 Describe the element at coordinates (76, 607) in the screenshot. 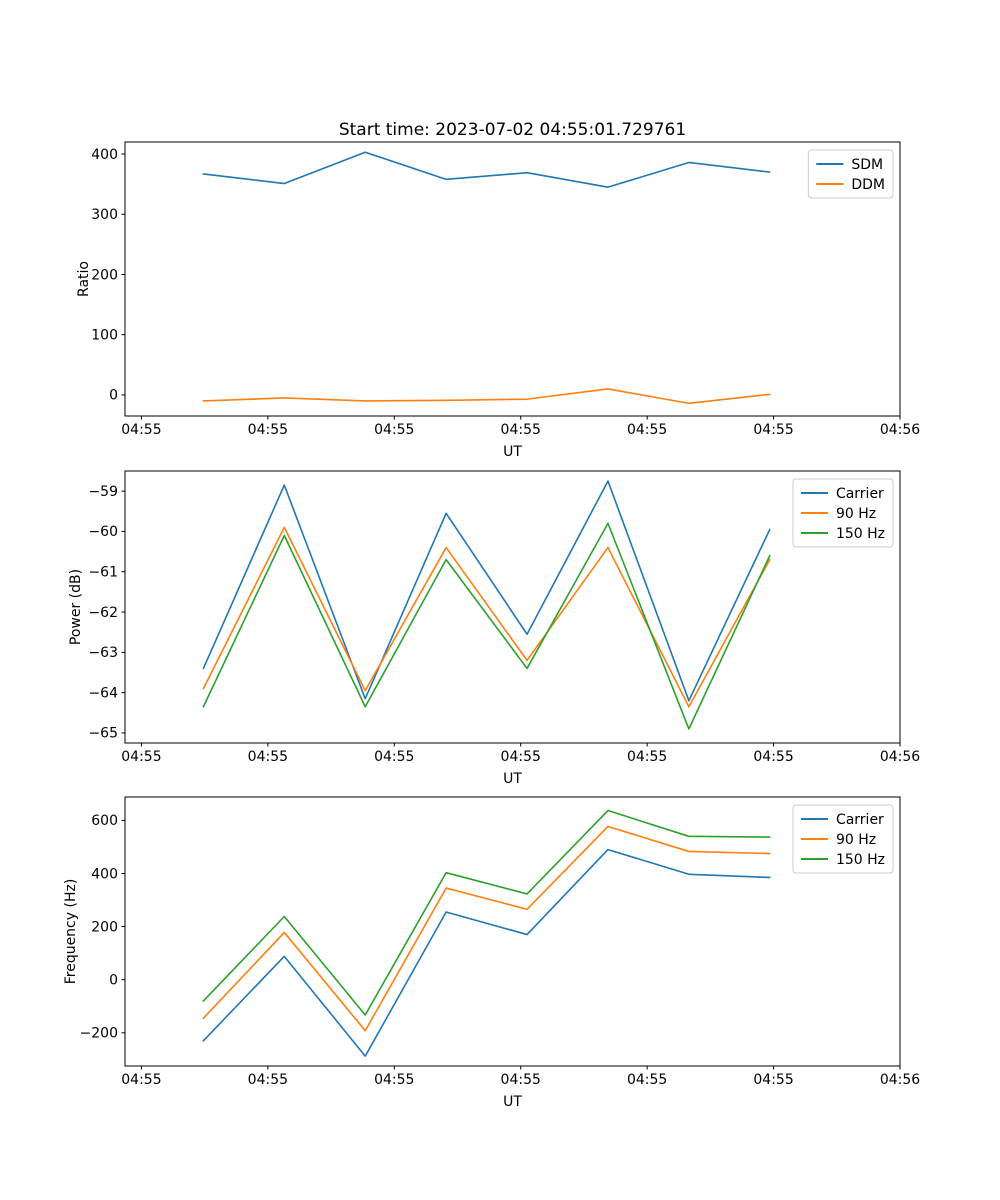

I see `y-axis-label: Power (dB)` at that location.